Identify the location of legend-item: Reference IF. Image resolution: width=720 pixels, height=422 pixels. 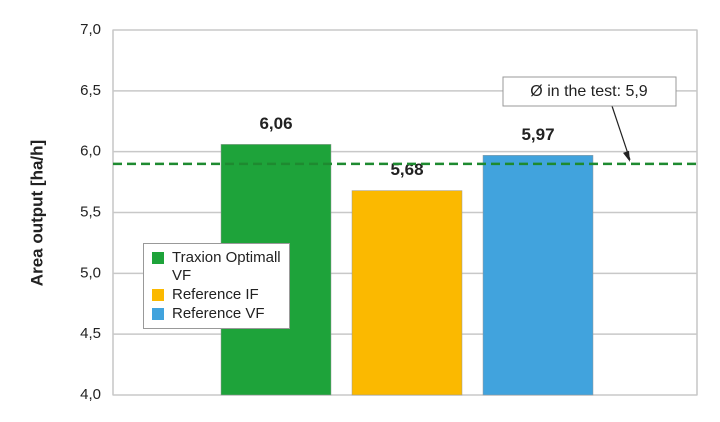
(220, 295).